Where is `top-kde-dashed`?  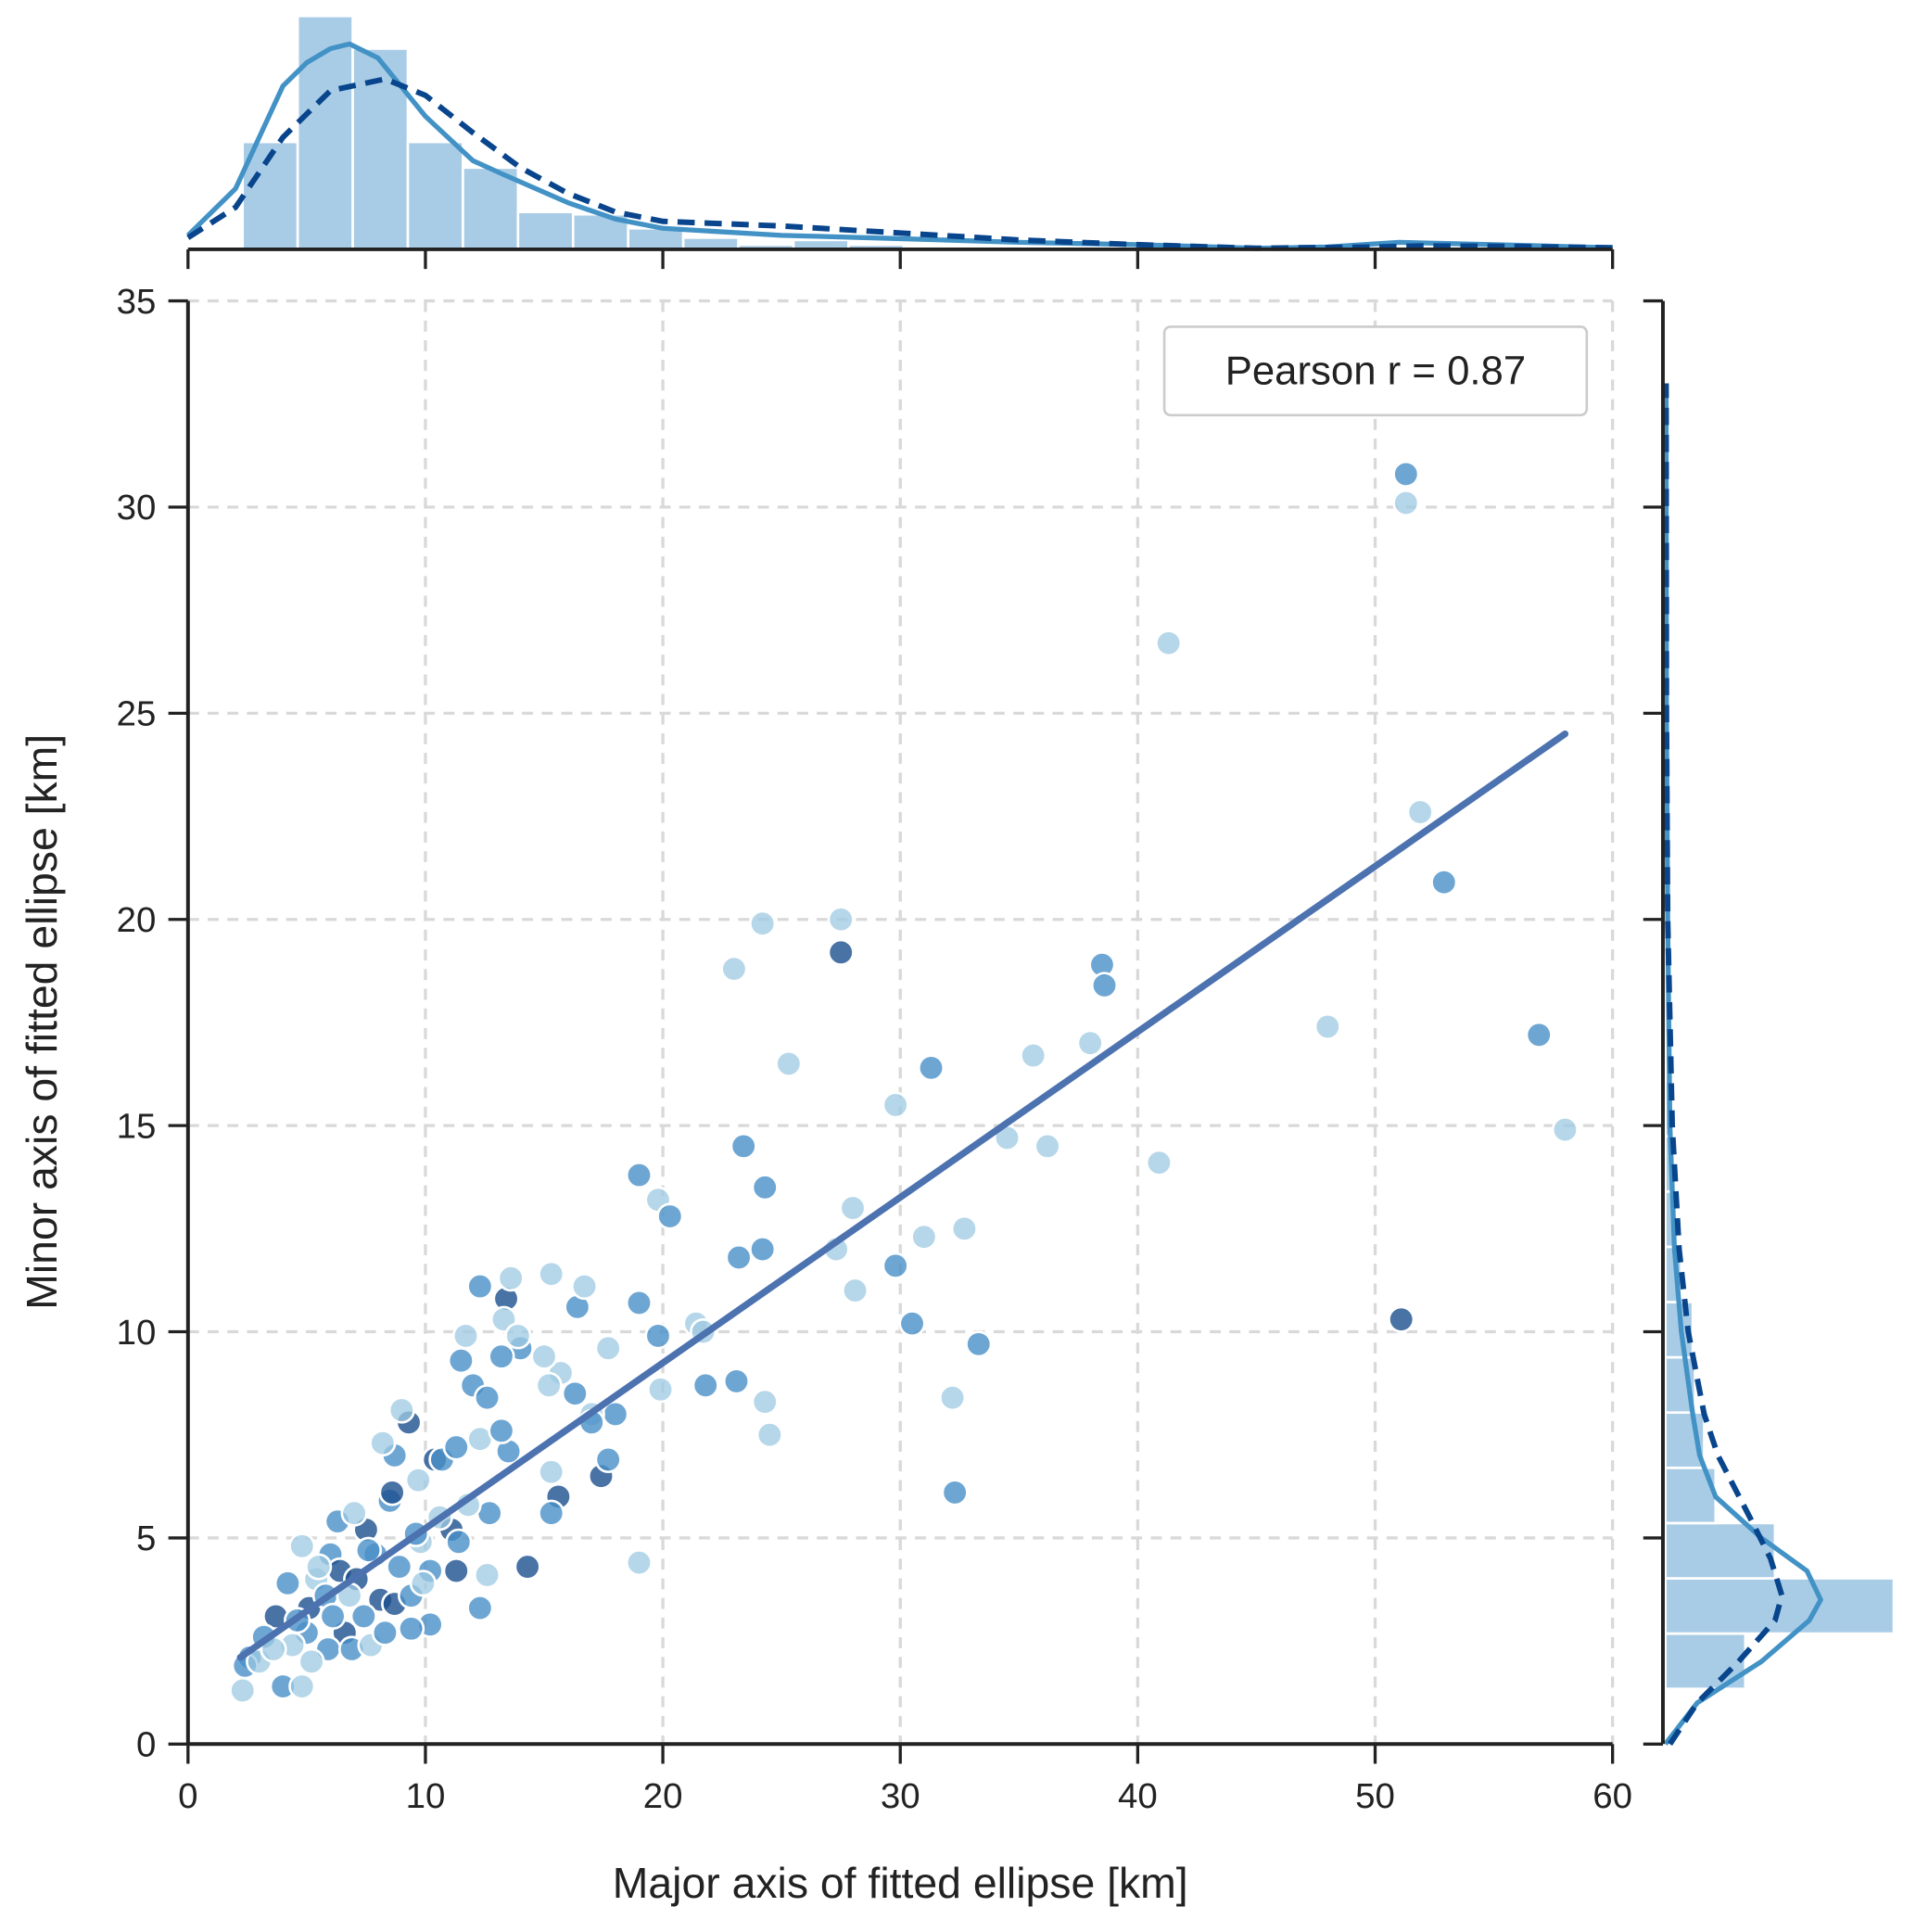 top-kde-dashed is located at coordinates (900, 163).